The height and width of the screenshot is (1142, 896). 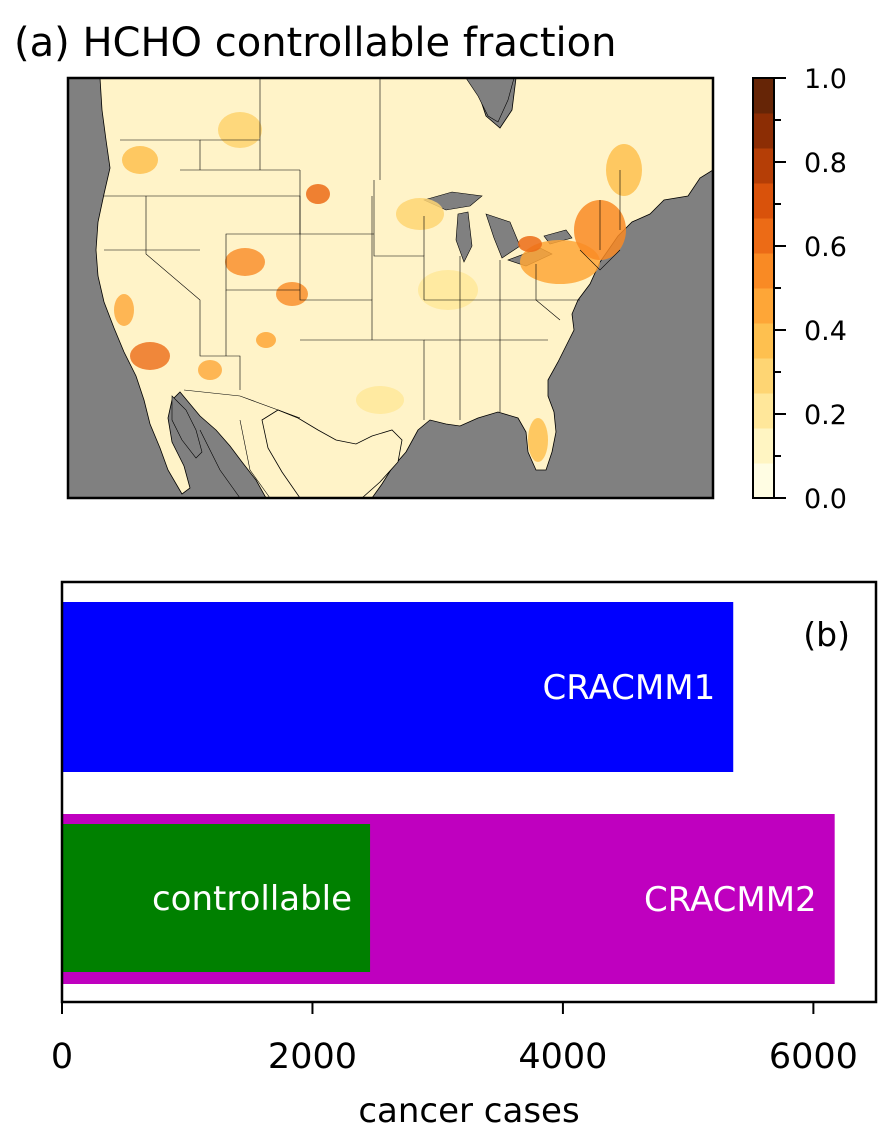 What do you see at coordinates (629, 688) in the screenshot?
I see `bar-label-cracmm1: CRACMM1` at bounding box center [629, 688].